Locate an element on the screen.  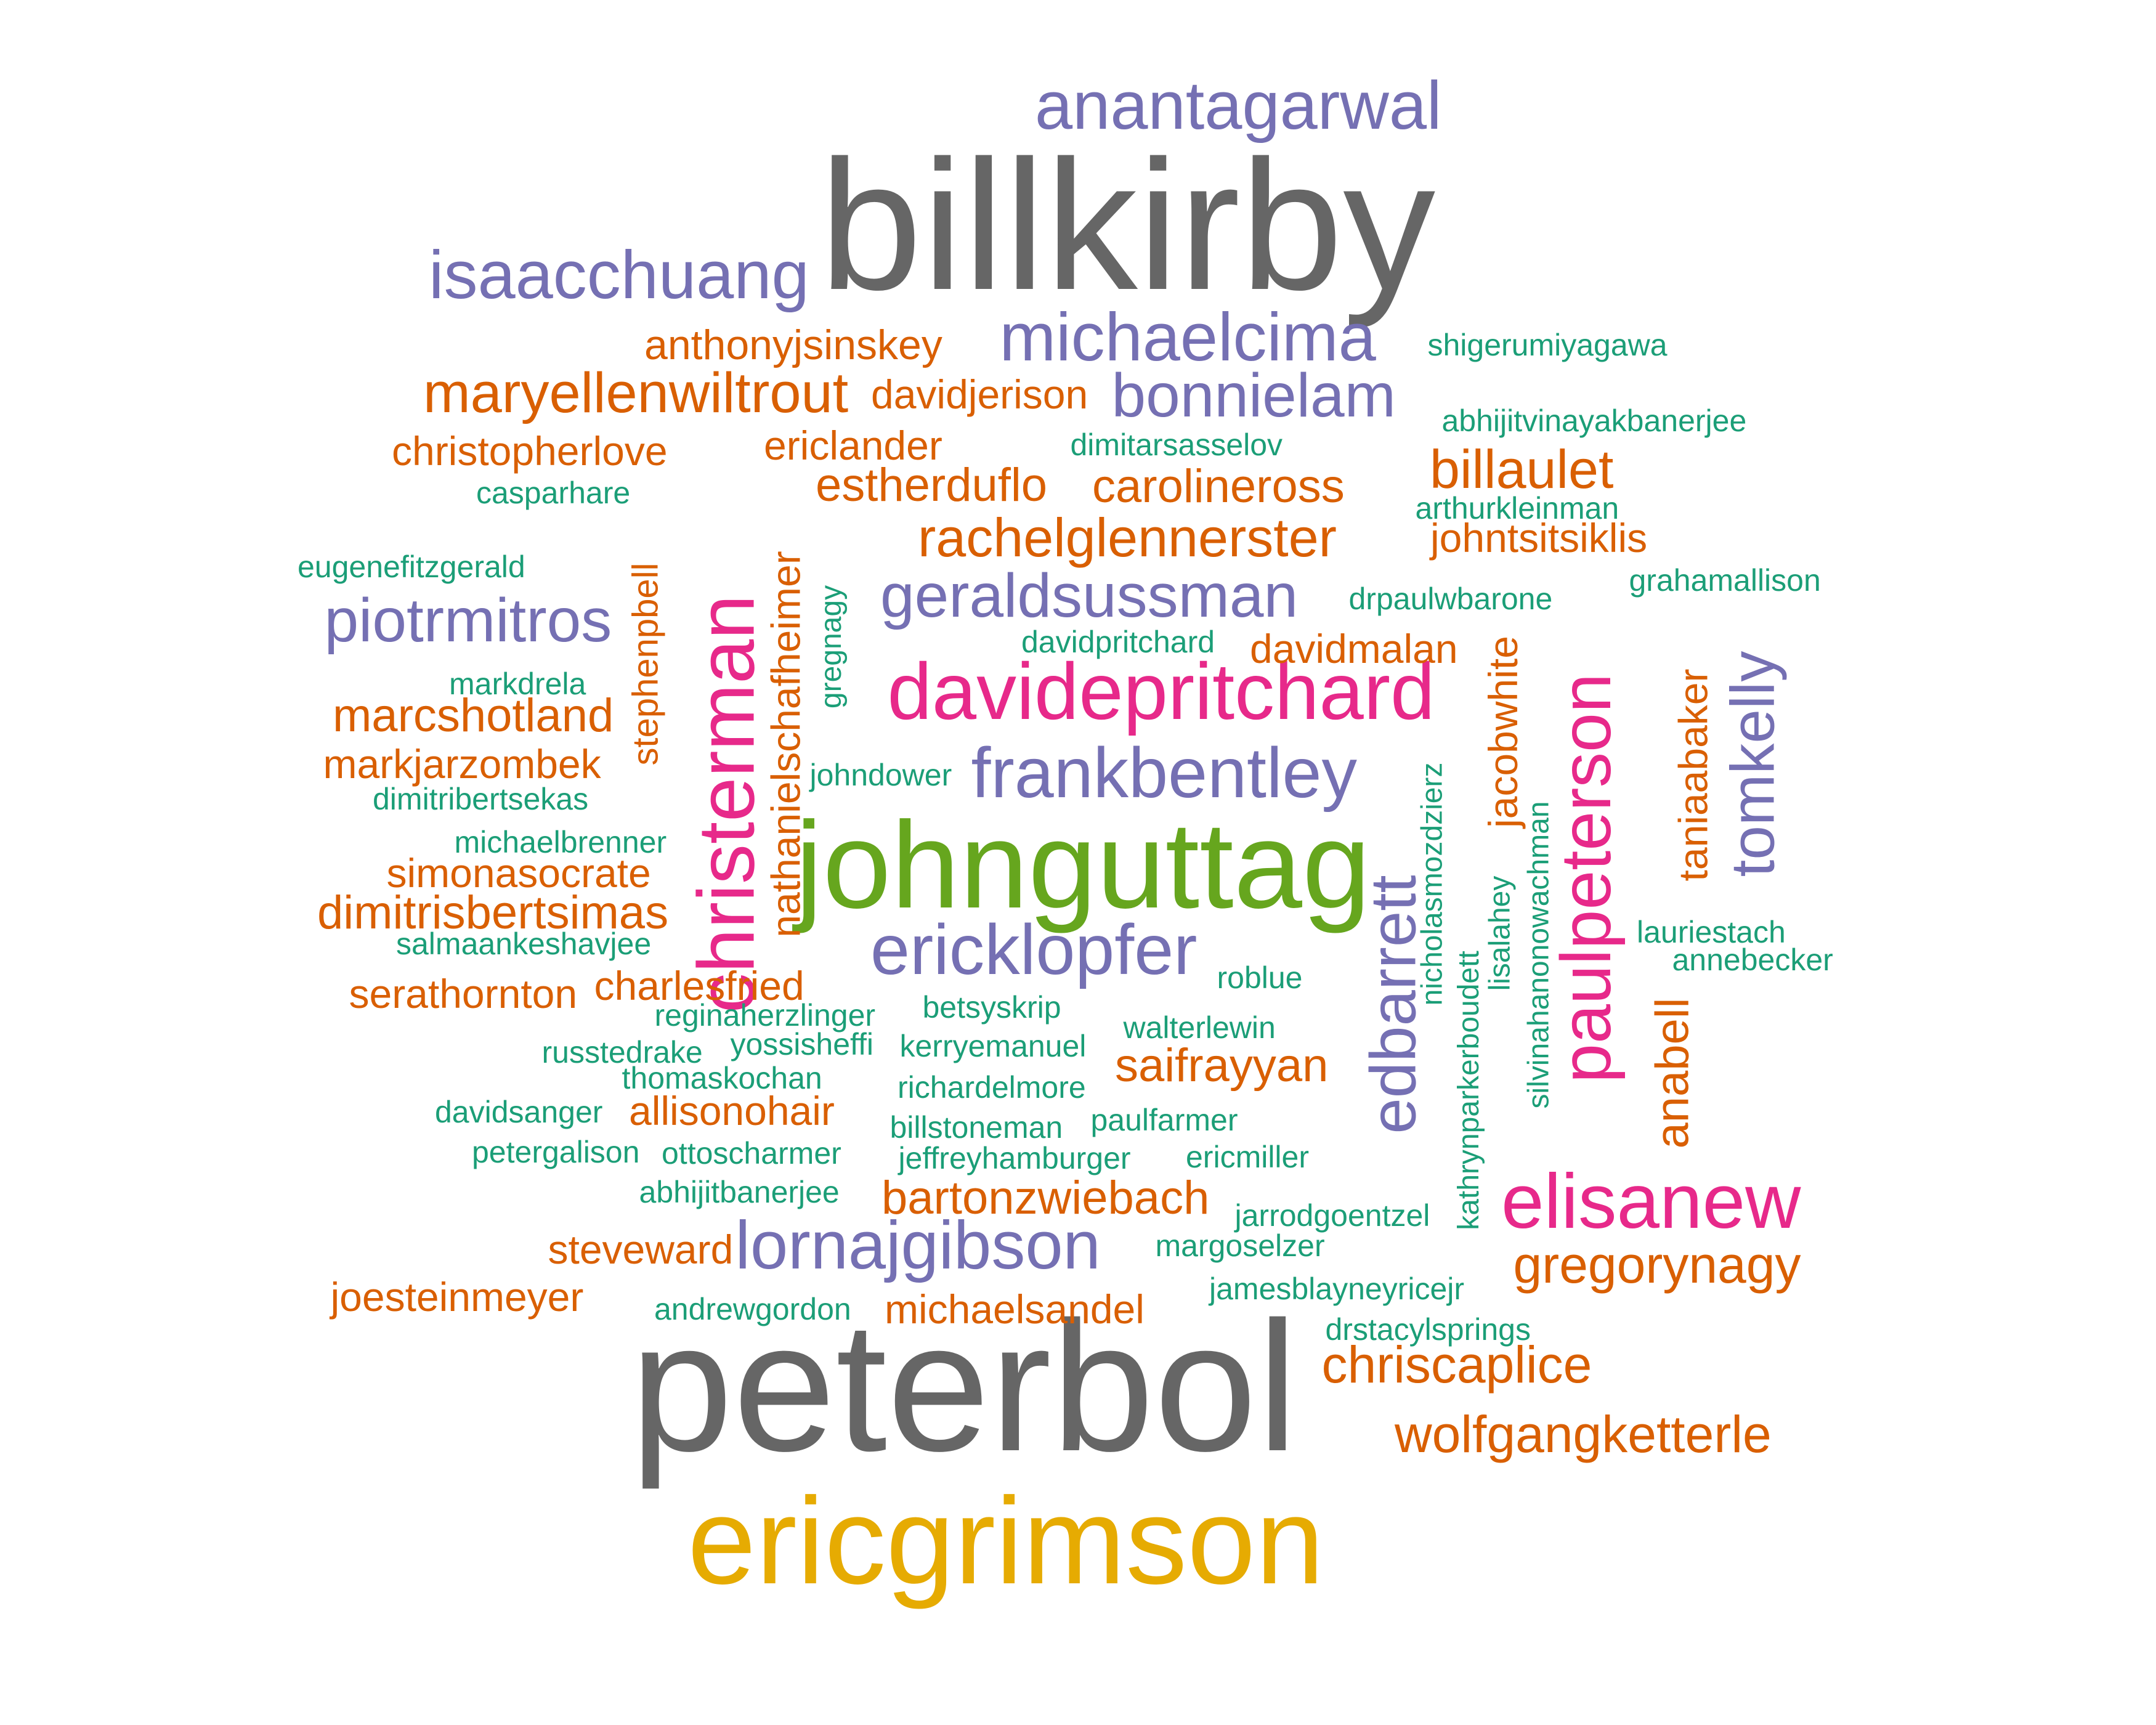
word-ericklopfer: ericklopfer is located at coordinates (1034, 950).